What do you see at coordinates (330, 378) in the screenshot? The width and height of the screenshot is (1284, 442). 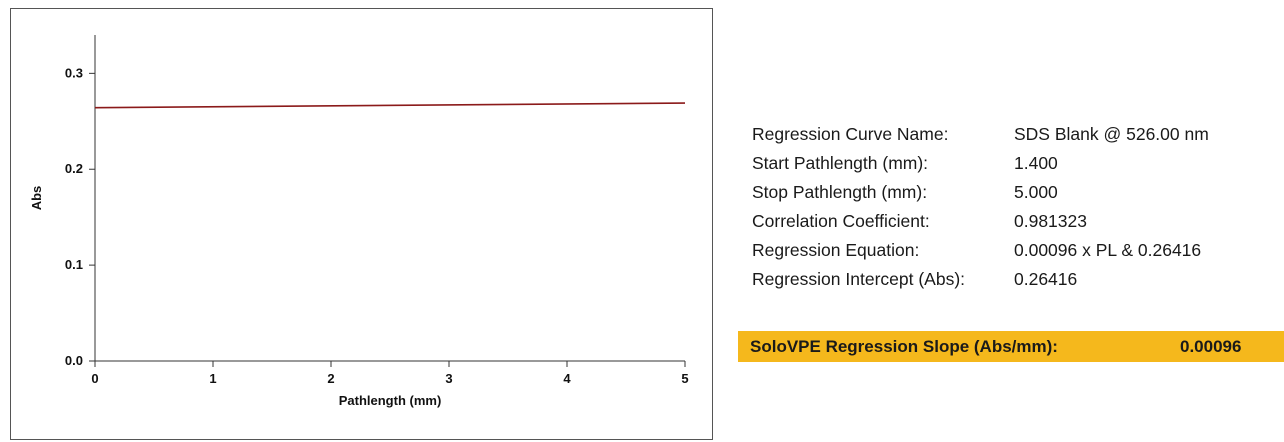 I see `x-tick-label: 2` at bounding box center [330, 378].